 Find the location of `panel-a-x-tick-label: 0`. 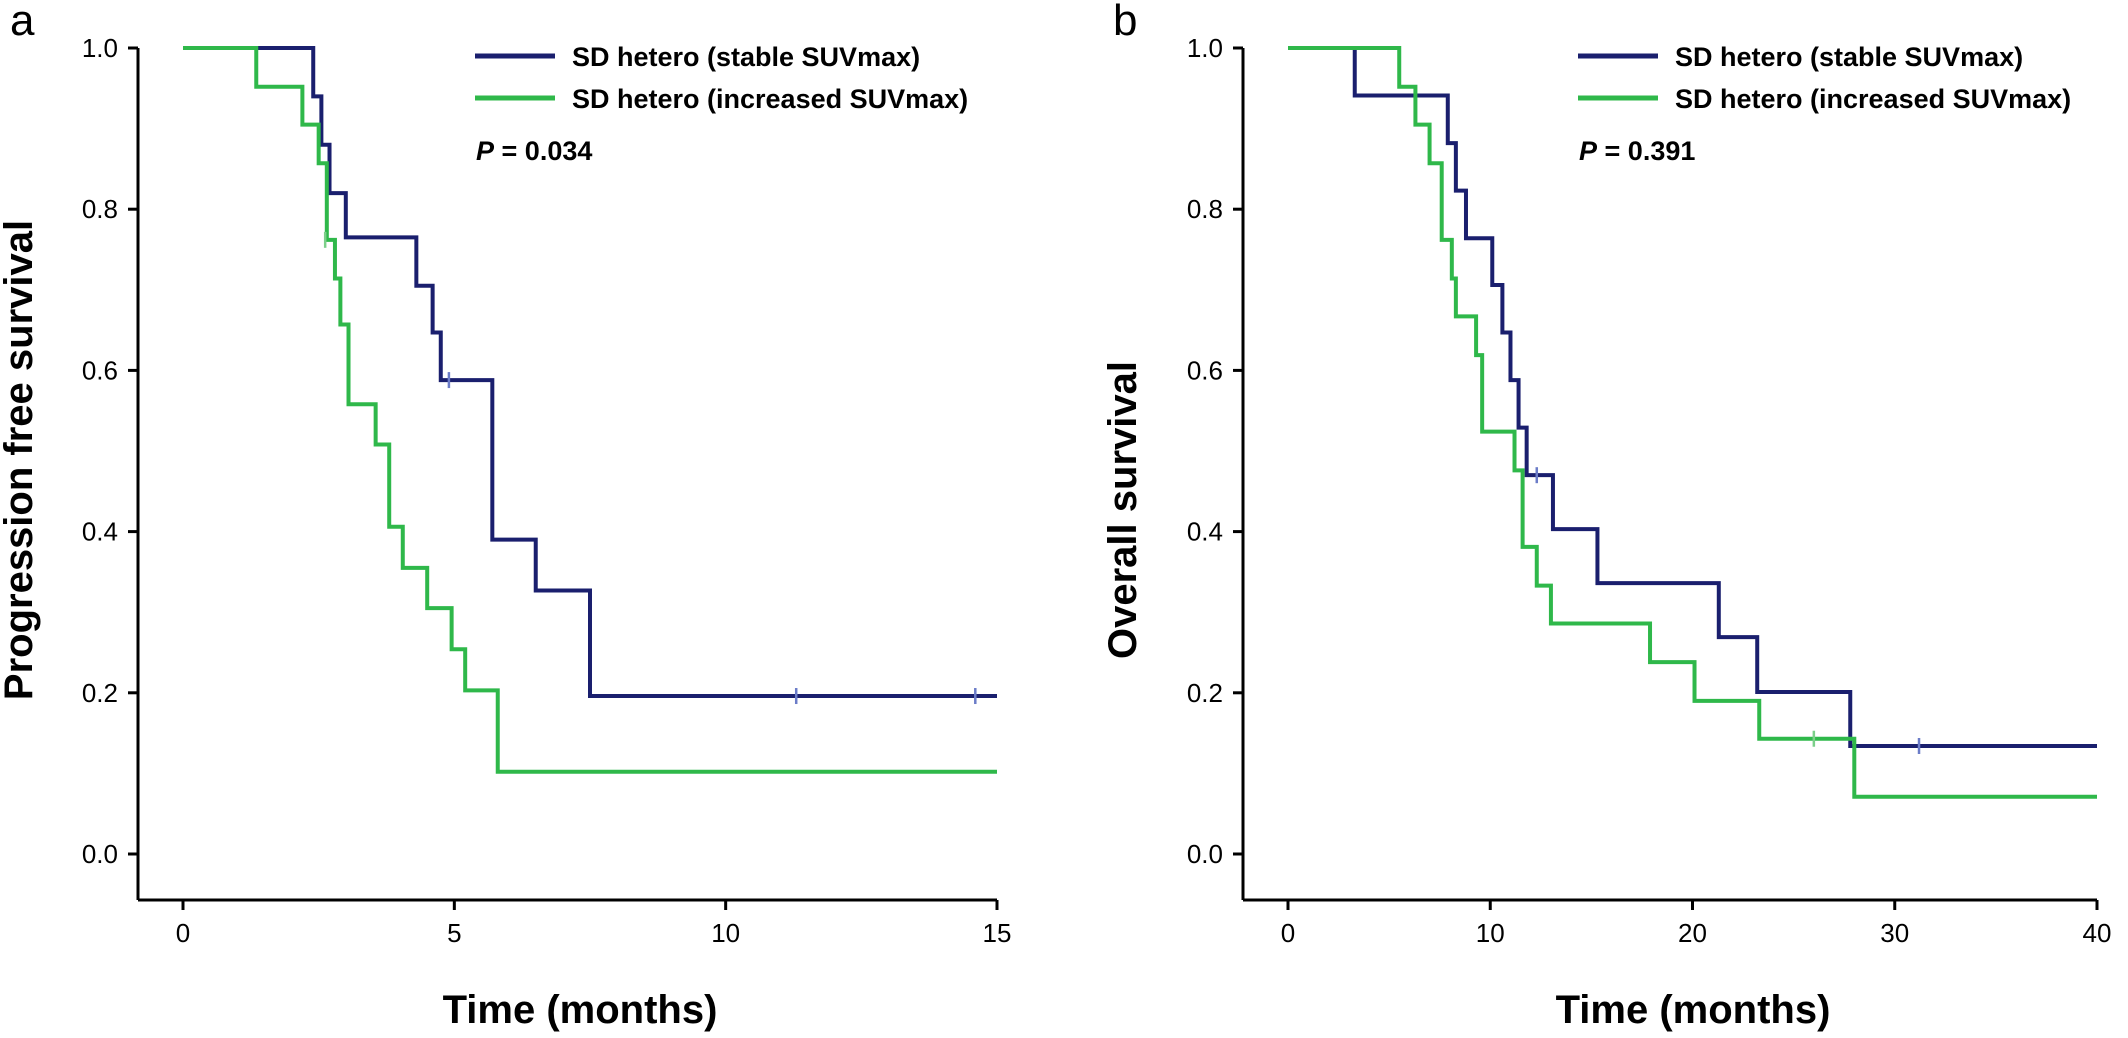

panel-a-x-tick-label: 0 is located at coordinates (183, 933).